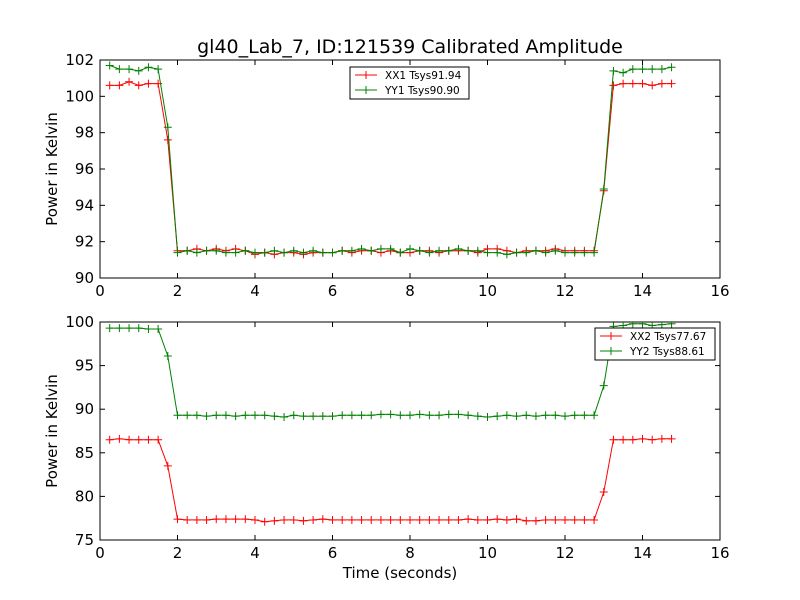 Image resolution: width=800 pixels, height=600 pixels. Describe the element at coordinates (84, 169) in the screenshot. I see `y-tick-label: 96` at that location.